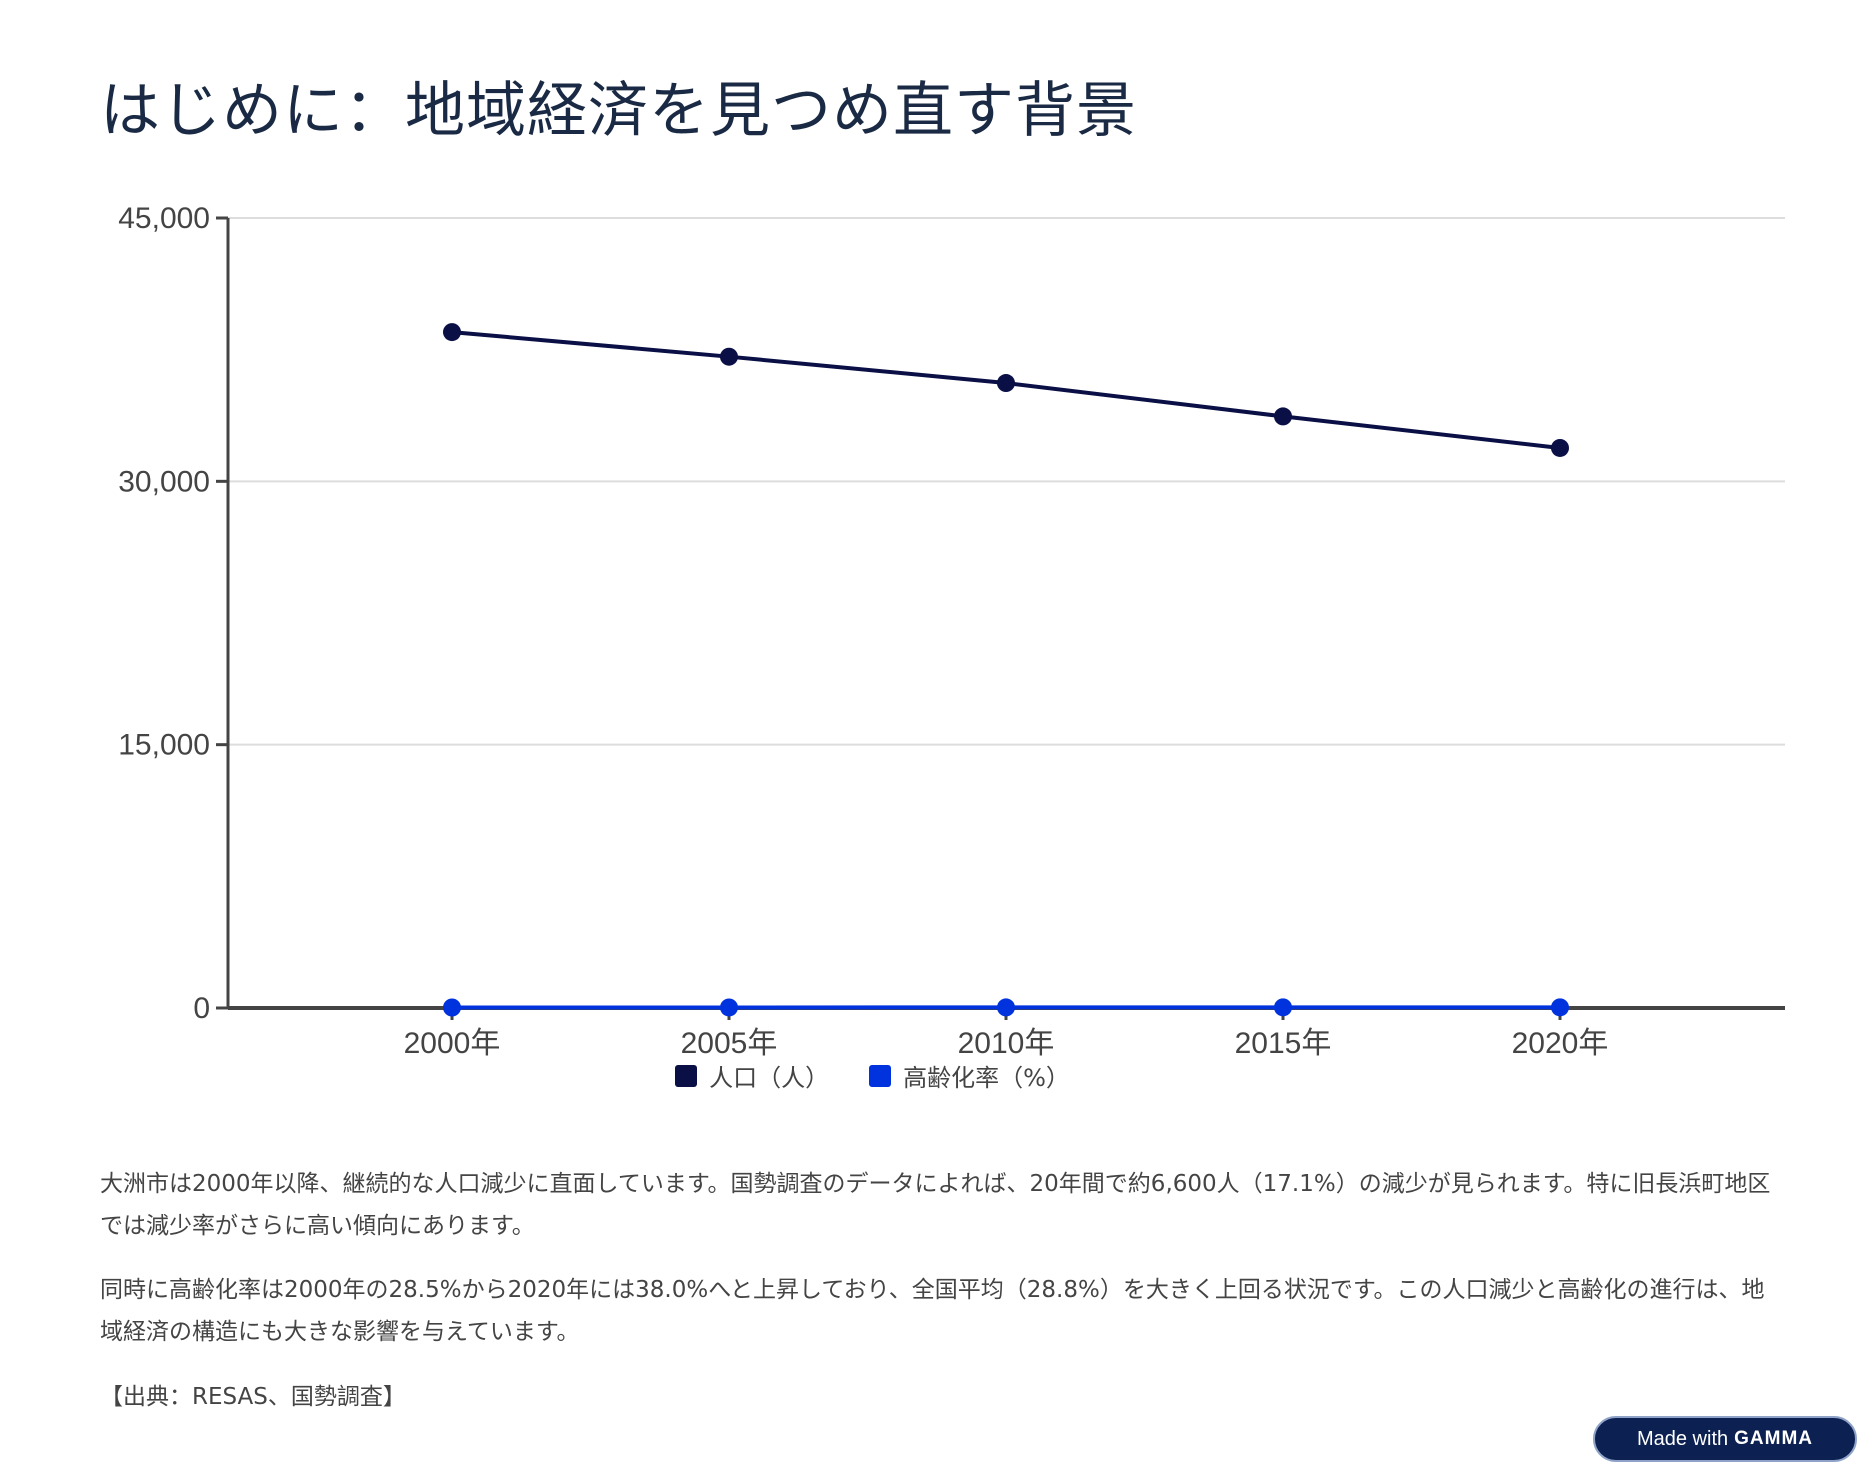 The width and height of the screenshot is (1875, 1482). I want to click on x-tick-label: 2015年, so click(1283, 1043).